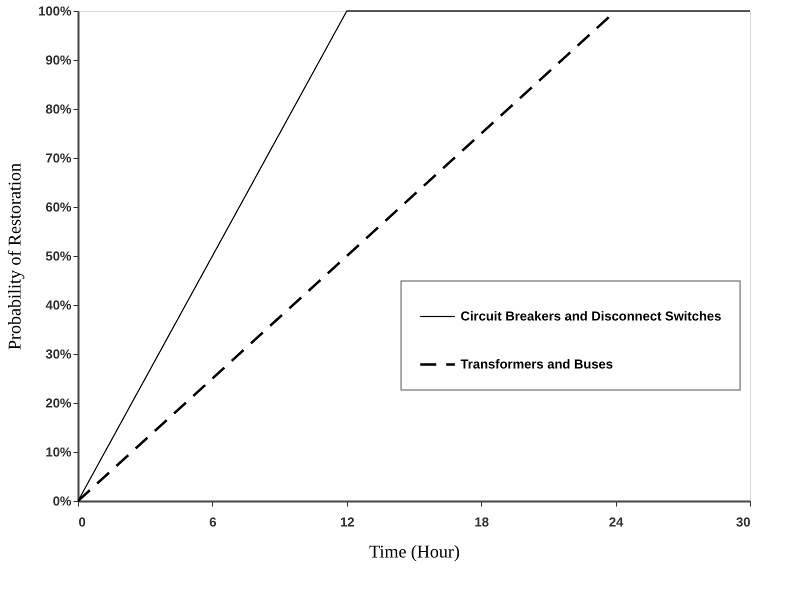 Image resolution: width=807 pixels, height=594 pixels. Describe the element at coordinates (743, 522) in the screenshot. I see `x-tick-label: 30` at that location.